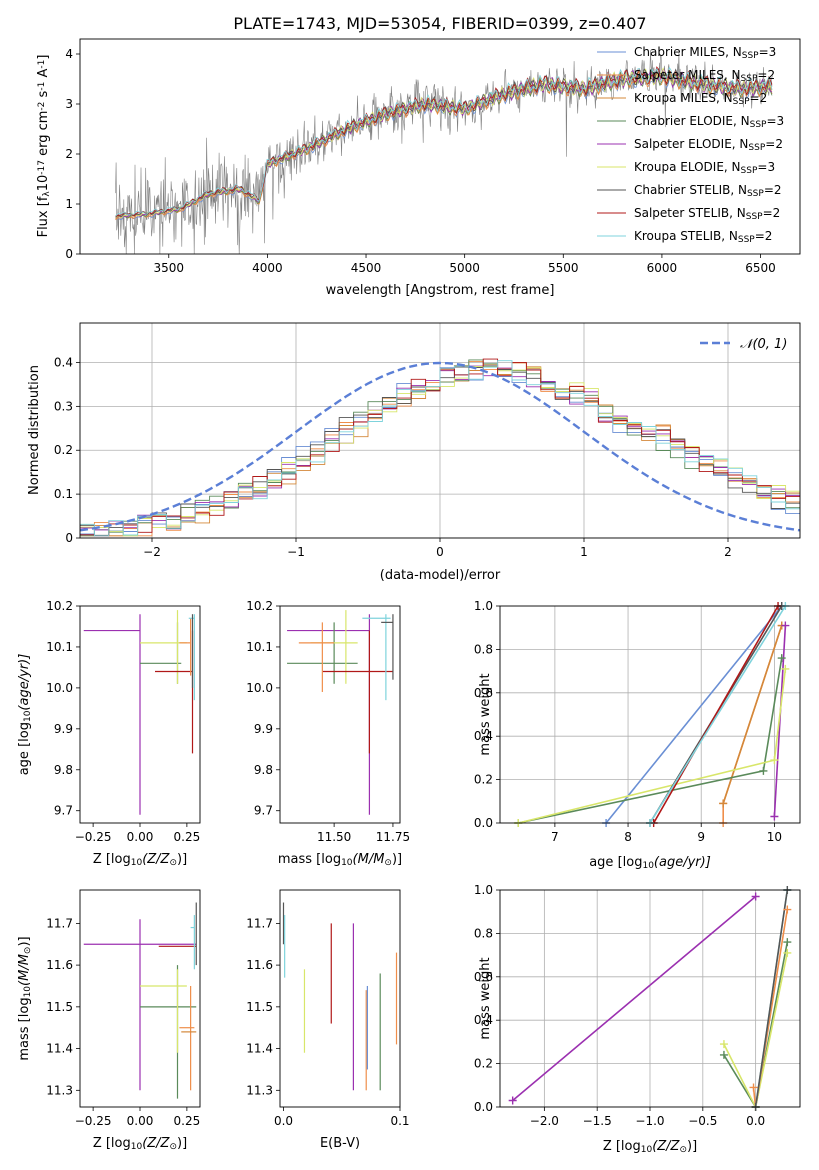 The width and height of the screenshot is (819, 1170). What do you see at coordinates (399, 1121) in the screenshot?
I see `x-tick-label: 0.1` at bounding box center [399, 1121].